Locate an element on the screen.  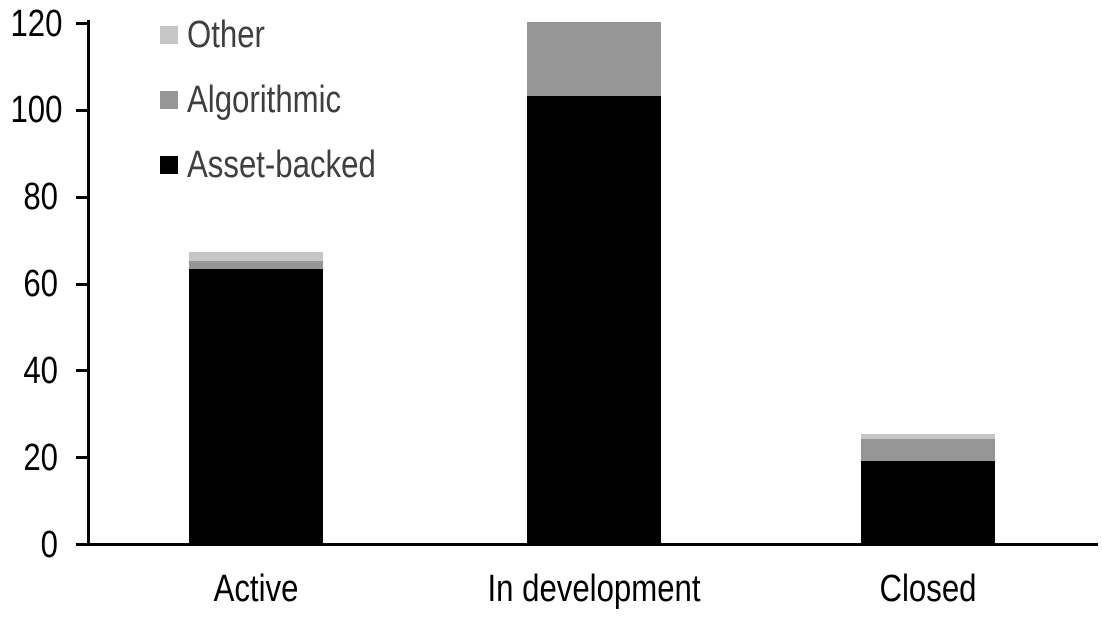
y-tick-label: 100 is located at coordinates (36, 110).